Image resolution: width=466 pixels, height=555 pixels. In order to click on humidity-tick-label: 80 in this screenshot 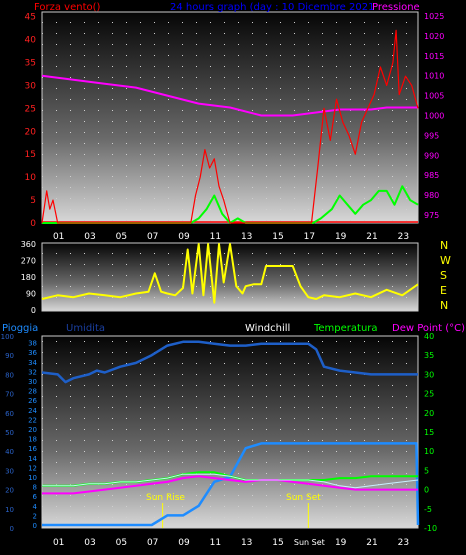, I will do `click(9, 375)`.